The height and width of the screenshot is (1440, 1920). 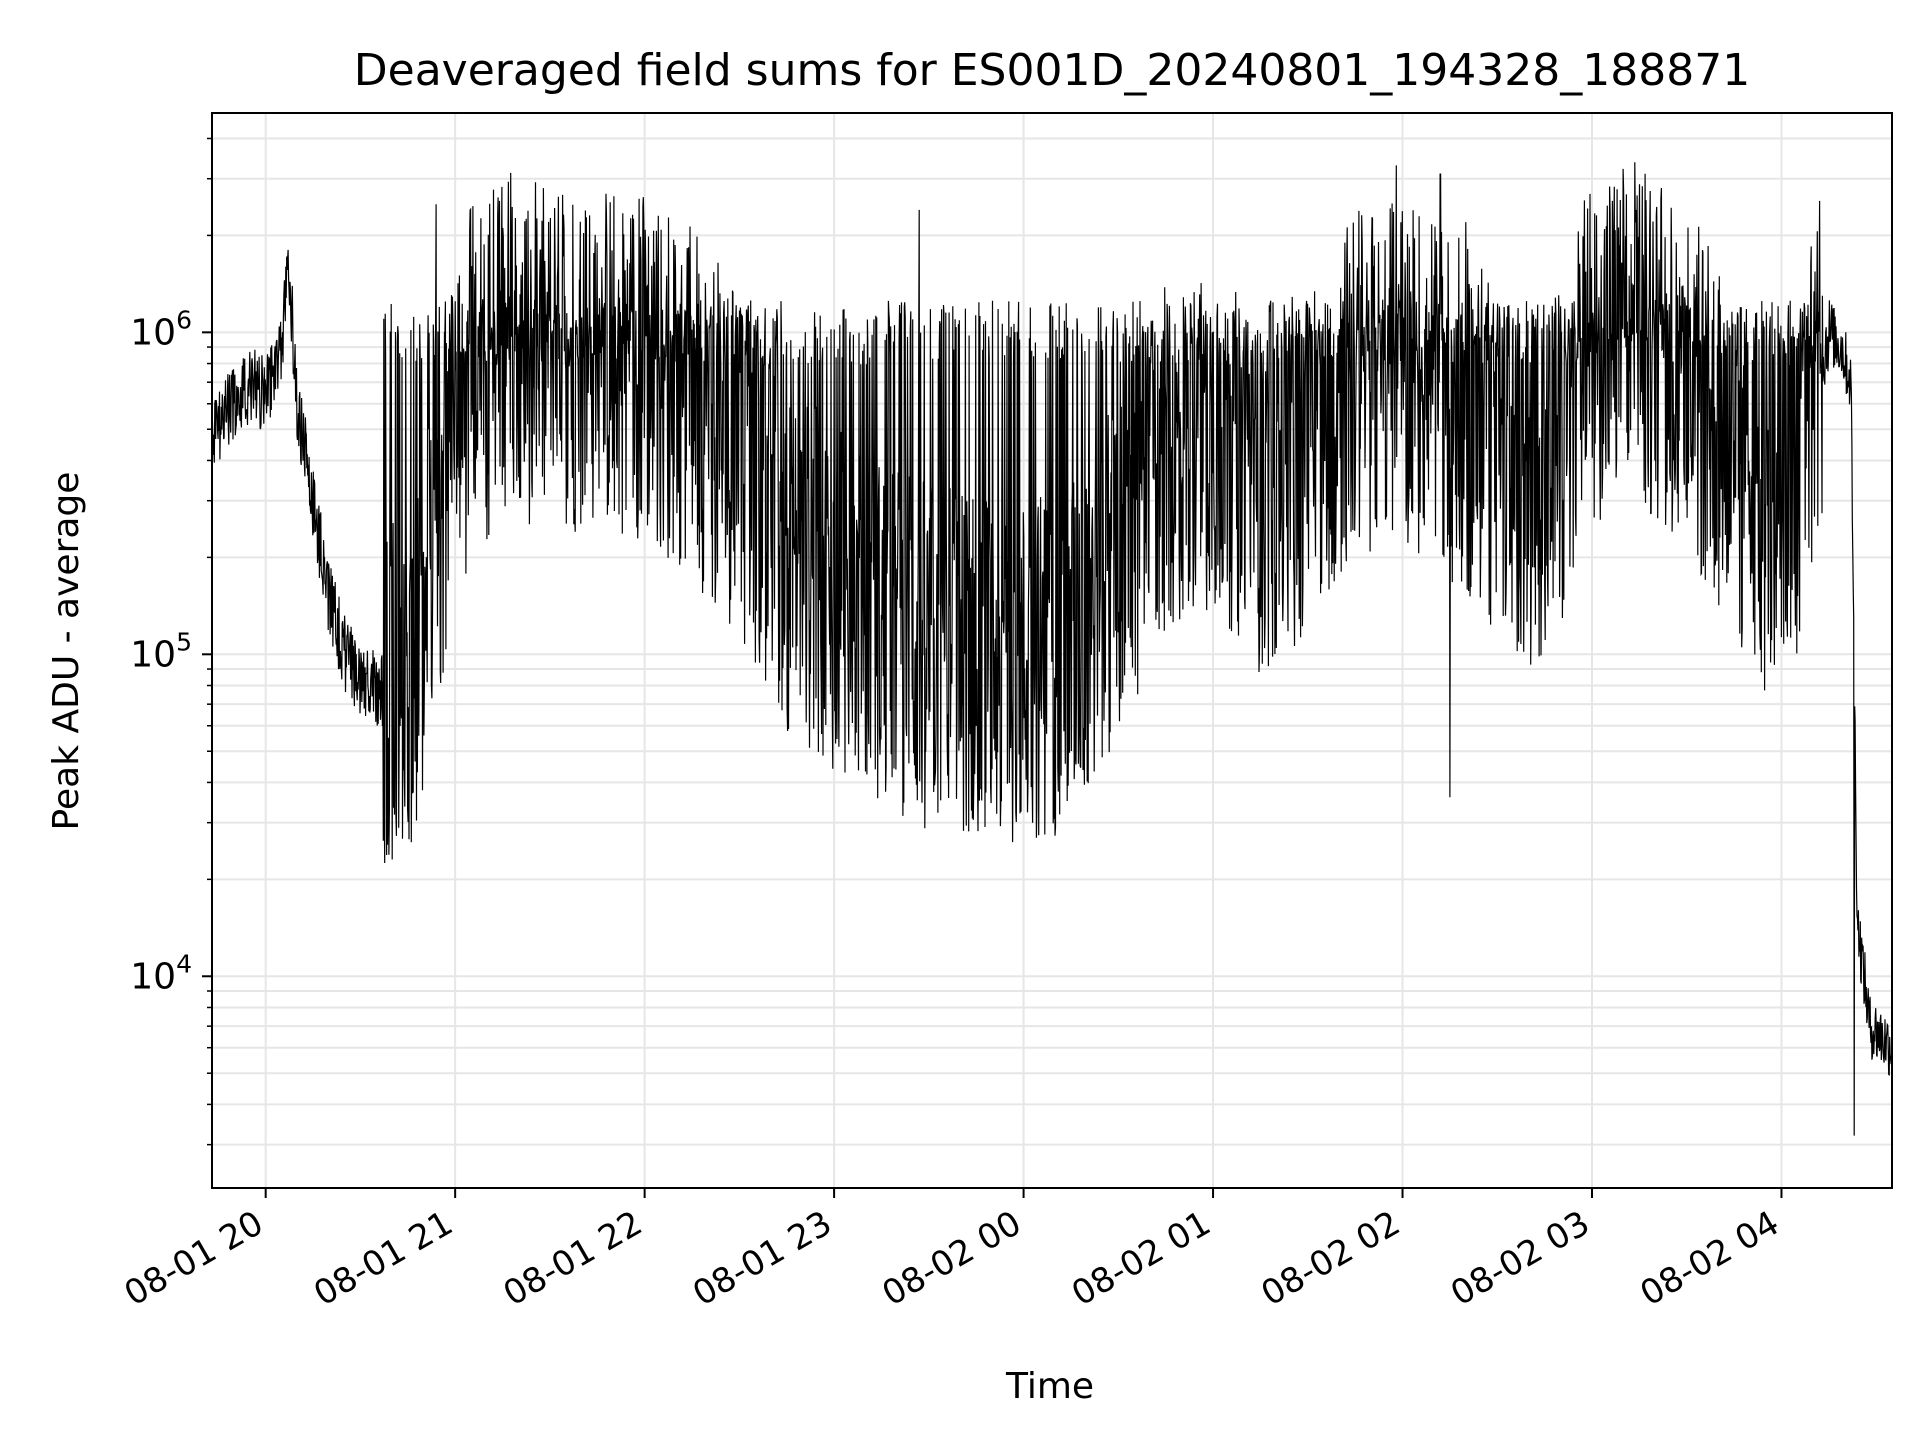 What do you see at coordinates (161, 973) in the screenshot?
I see `y-tick-label: 10⁴` at bounding box center [161, 973].